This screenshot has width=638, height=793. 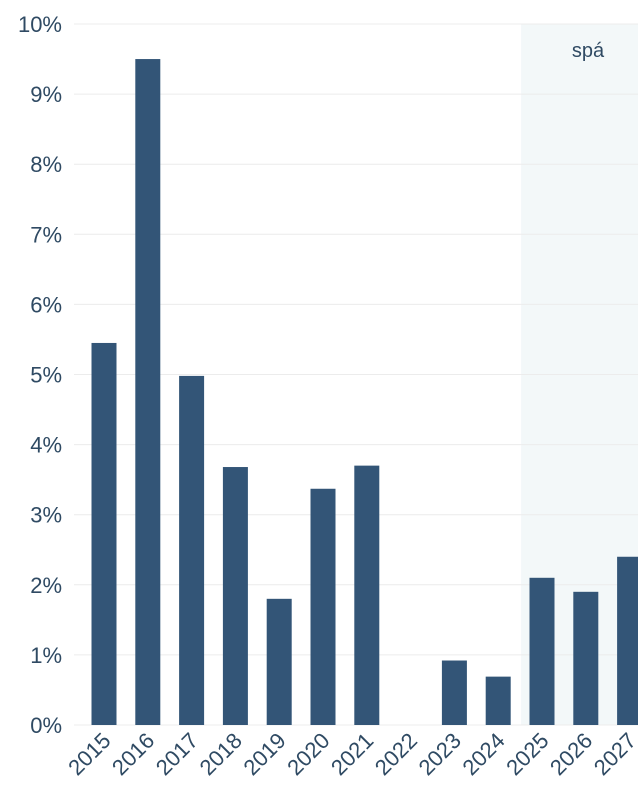 I want to click on bar-2015, so click(x=104, y=533).